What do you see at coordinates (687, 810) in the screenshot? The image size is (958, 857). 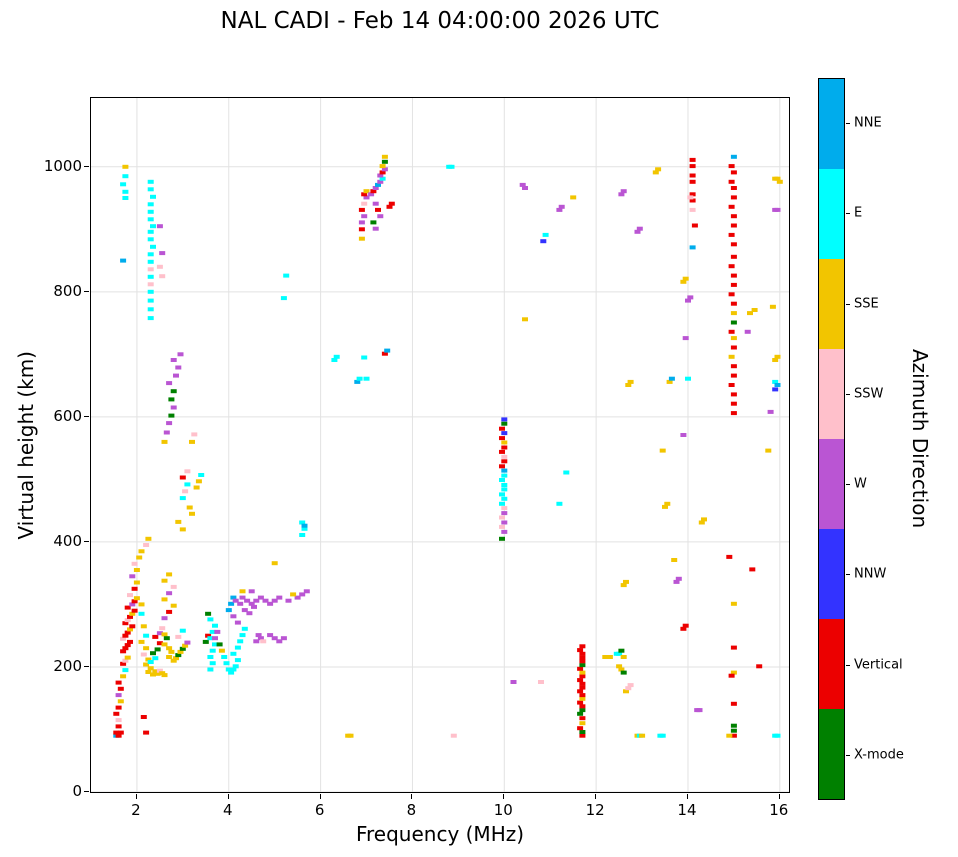 I see `x-tick-label: 14` at bounding box center [687, 810].